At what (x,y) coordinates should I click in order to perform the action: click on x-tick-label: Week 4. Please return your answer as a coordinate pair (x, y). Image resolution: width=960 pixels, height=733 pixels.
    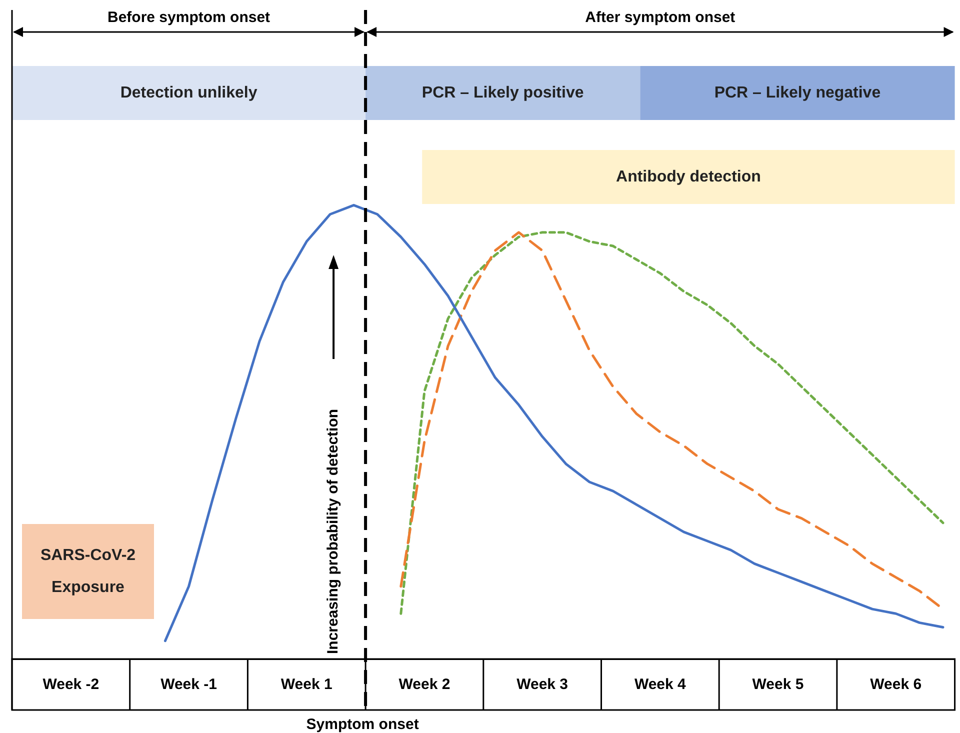
    Looking at the image, I should click on (660, 685).